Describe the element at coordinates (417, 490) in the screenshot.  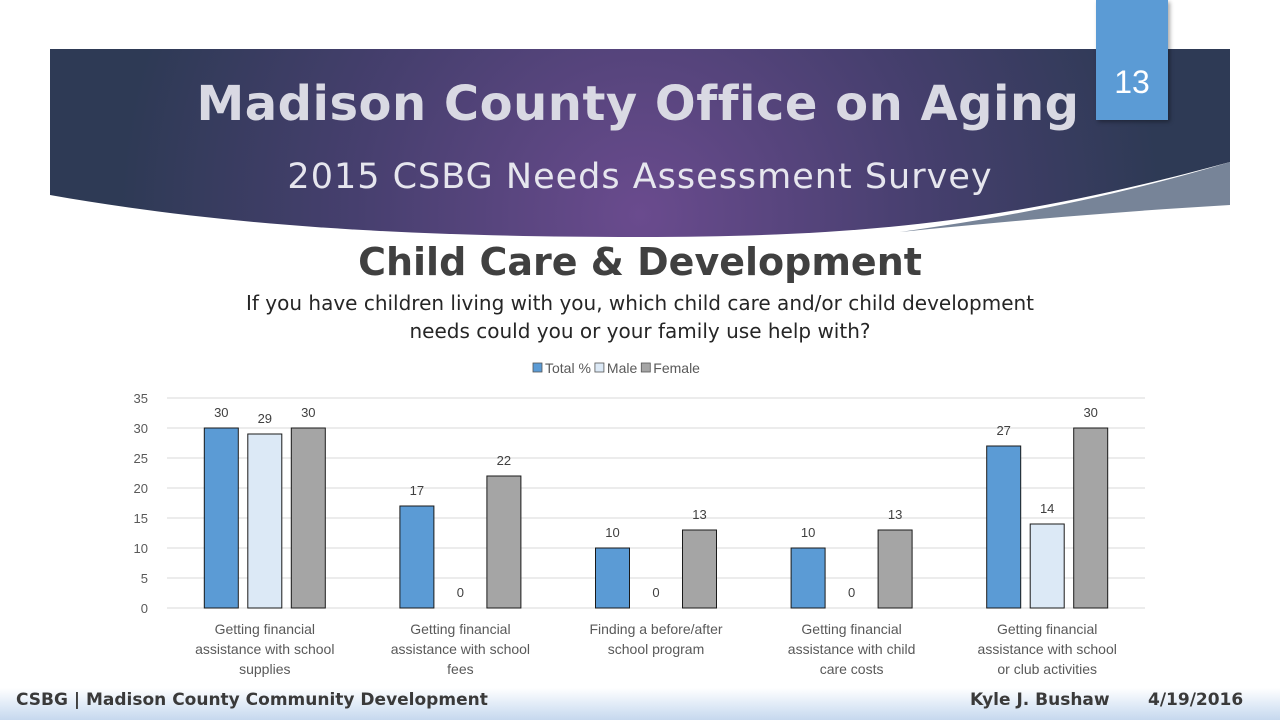
I see `data-label: 17` at that location.